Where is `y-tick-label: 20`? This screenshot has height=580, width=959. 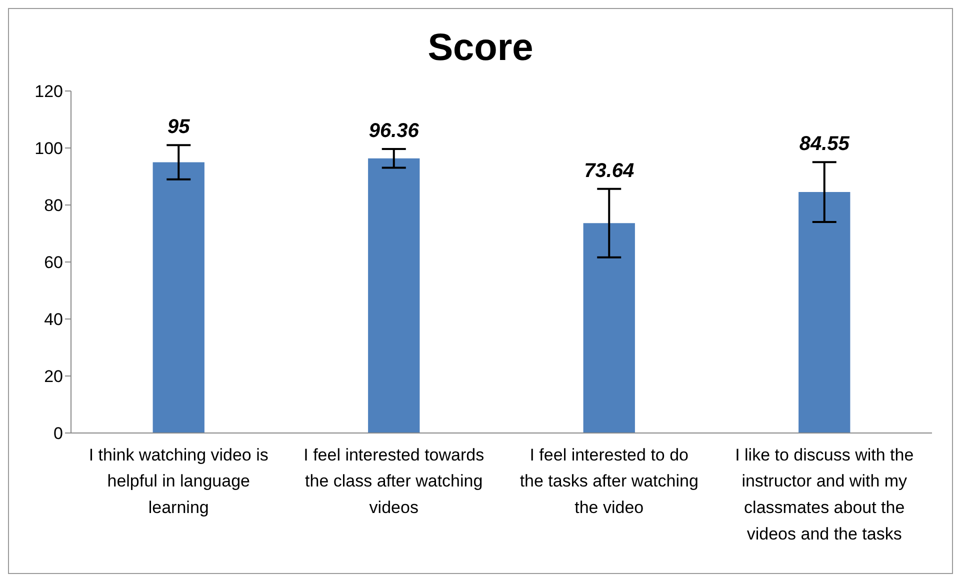
y-tick-label: 20 is located at coordinates (53, 376).